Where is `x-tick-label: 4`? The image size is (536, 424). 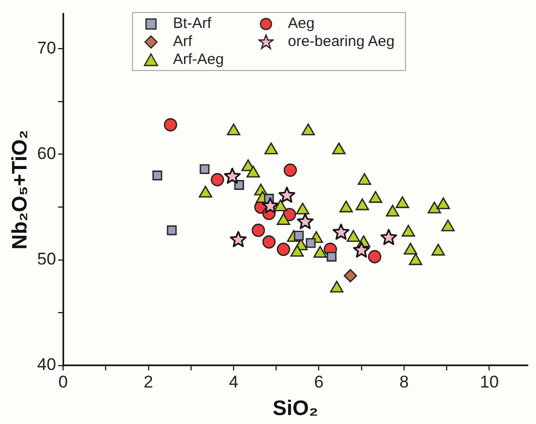
x-tick-label: 4 is located at coordinates (233, 382).